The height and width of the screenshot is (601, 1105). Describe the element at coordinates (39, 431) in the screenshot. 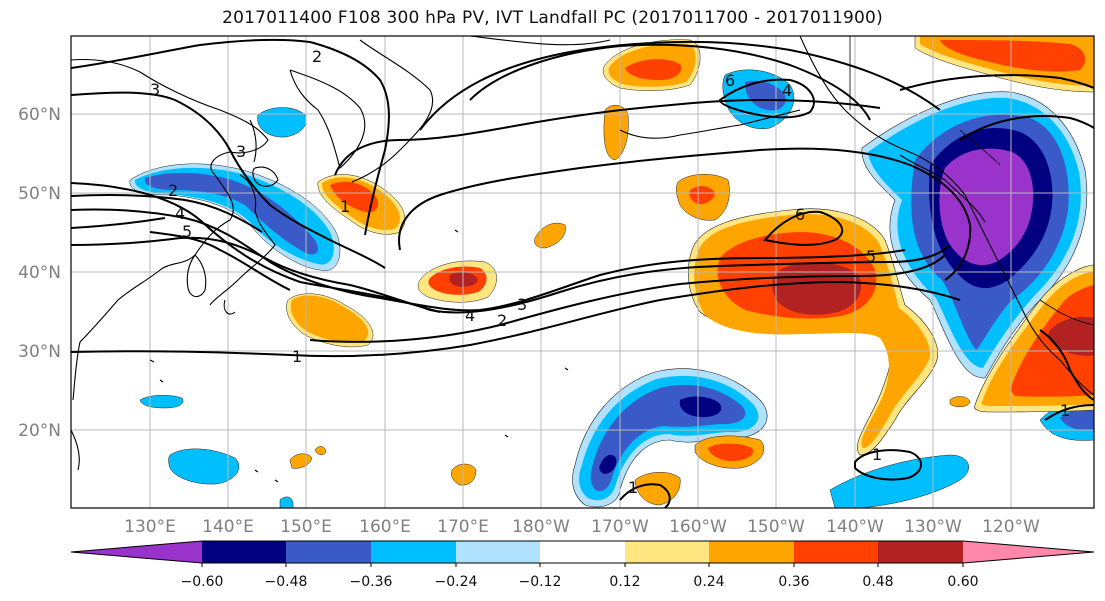

I see `lat-label: 20°N` at that location.